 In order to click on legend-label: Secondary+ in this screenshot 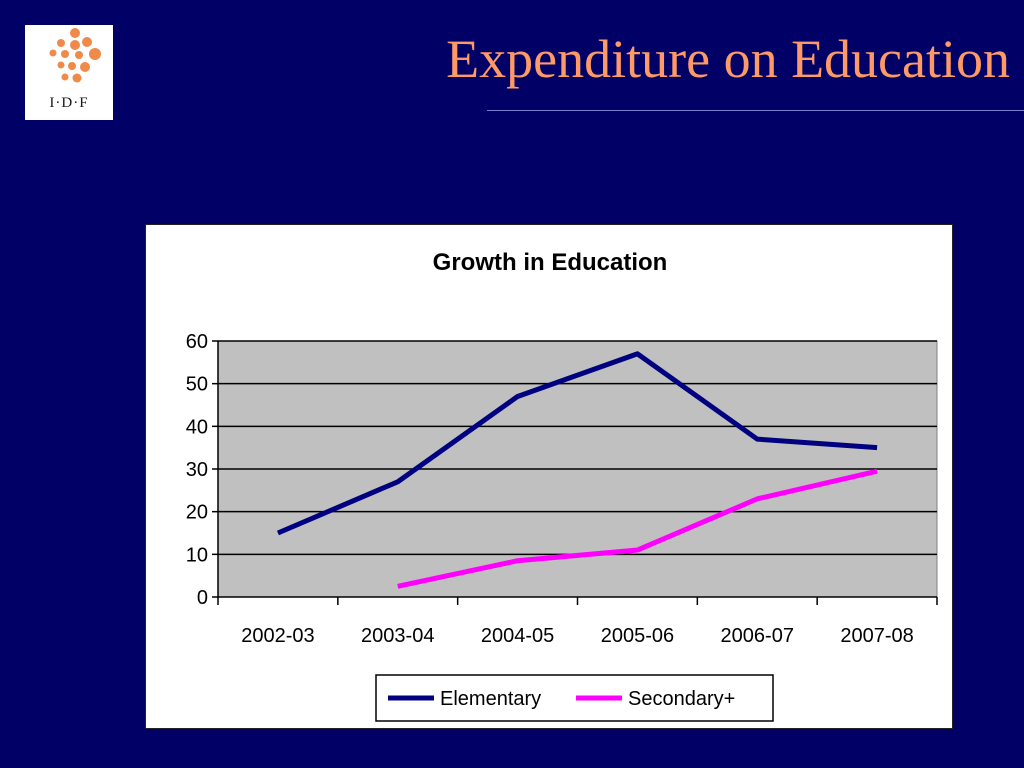, I will do `click(681, 699)`.